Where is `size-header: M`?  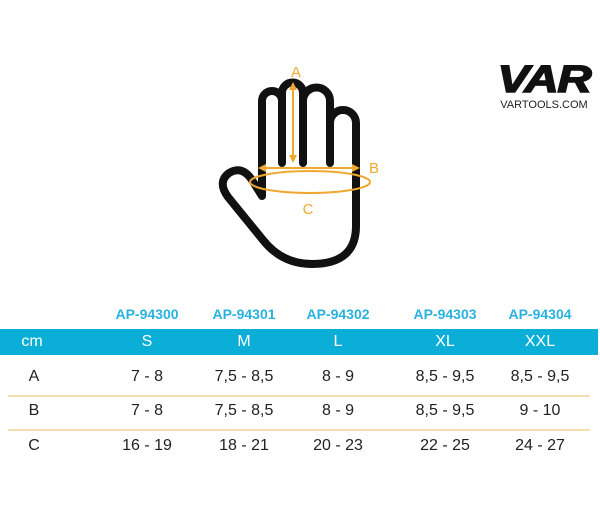 size-header: M is located at coordinates (244, 341).